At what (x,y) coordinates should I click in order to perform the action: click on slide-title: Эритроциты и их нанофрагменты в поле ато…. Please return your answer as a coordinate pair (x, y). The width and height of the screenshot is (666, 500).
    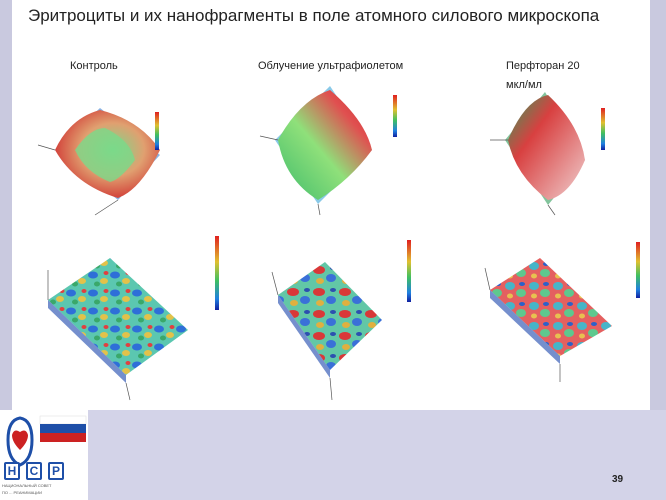
    Looking at the image, I should click on (314, 15).